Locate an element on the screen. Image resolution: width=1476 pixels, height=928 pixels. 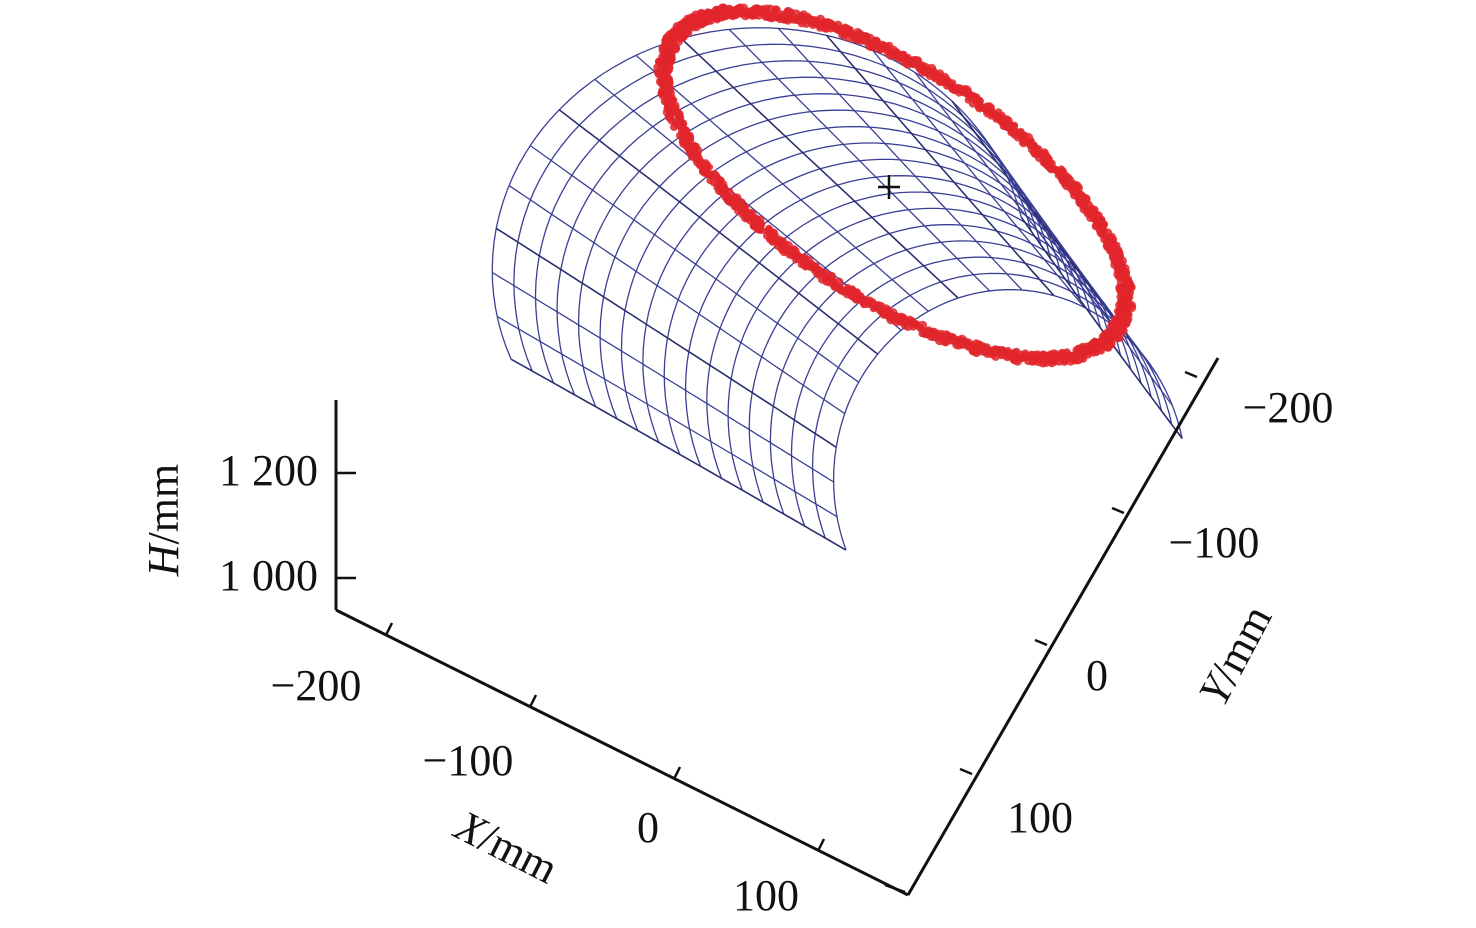
h-axis-label: H/mm is located at coordinates (163, 520).